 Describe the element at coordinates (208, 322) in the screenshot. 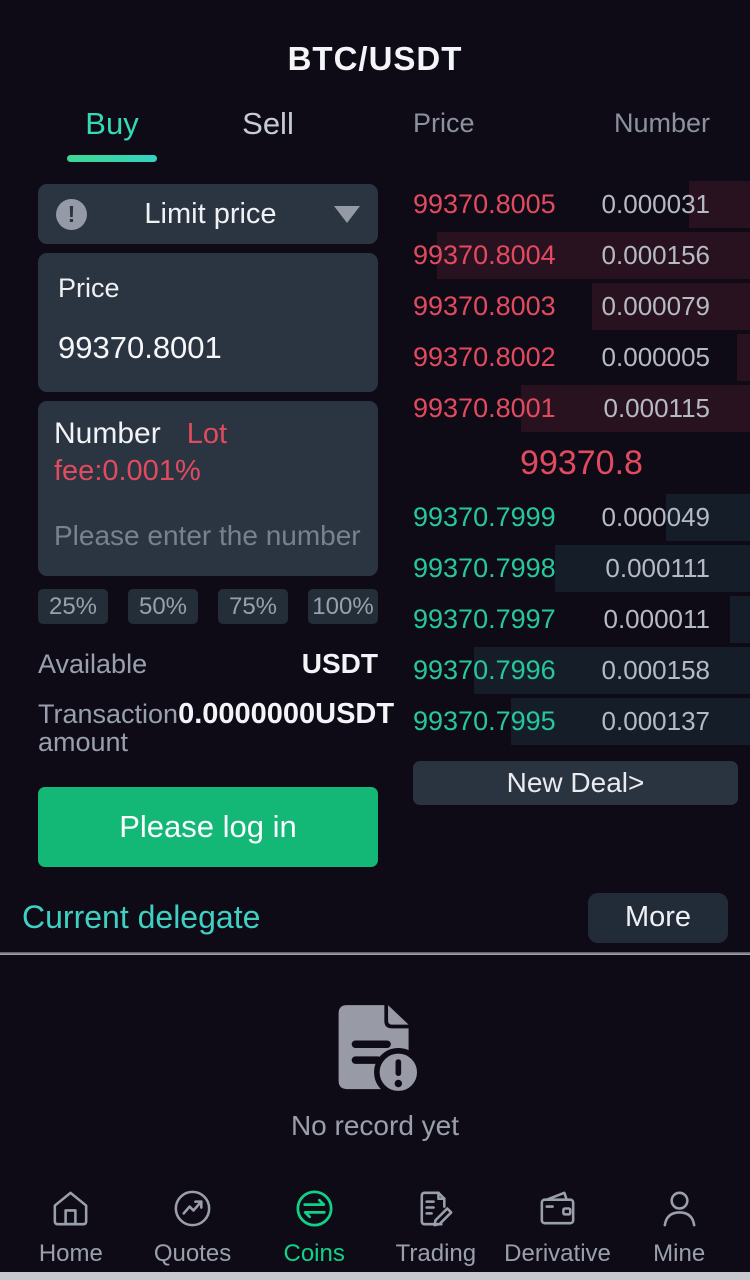

I see `price-field: Price 99370.8001` at that location.